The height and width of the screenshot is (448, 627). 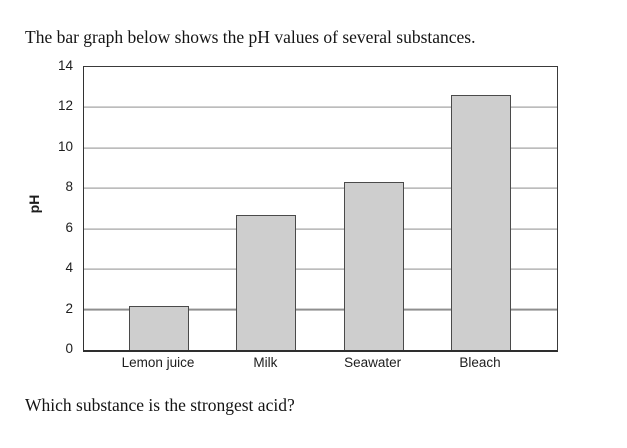 What do you see at coordinates (158, 362) in the screenshot?
I see `x-category-label: Lemon juice` at bounding box center [158, 362].